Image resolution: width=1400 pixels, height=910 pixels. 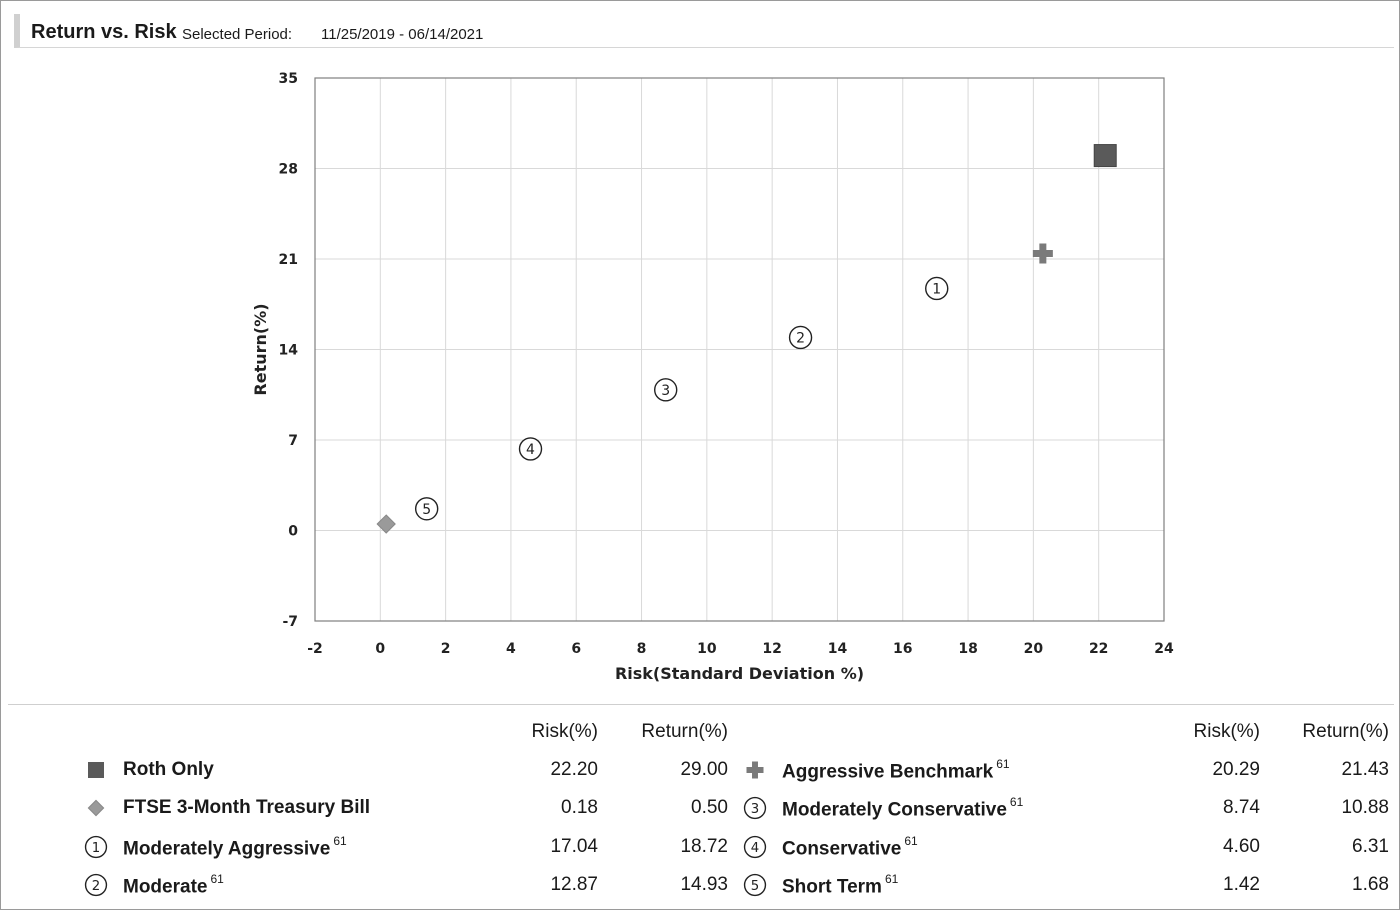 I want to click on legend-risk-value: 12.87, so click(x=574, y=884).